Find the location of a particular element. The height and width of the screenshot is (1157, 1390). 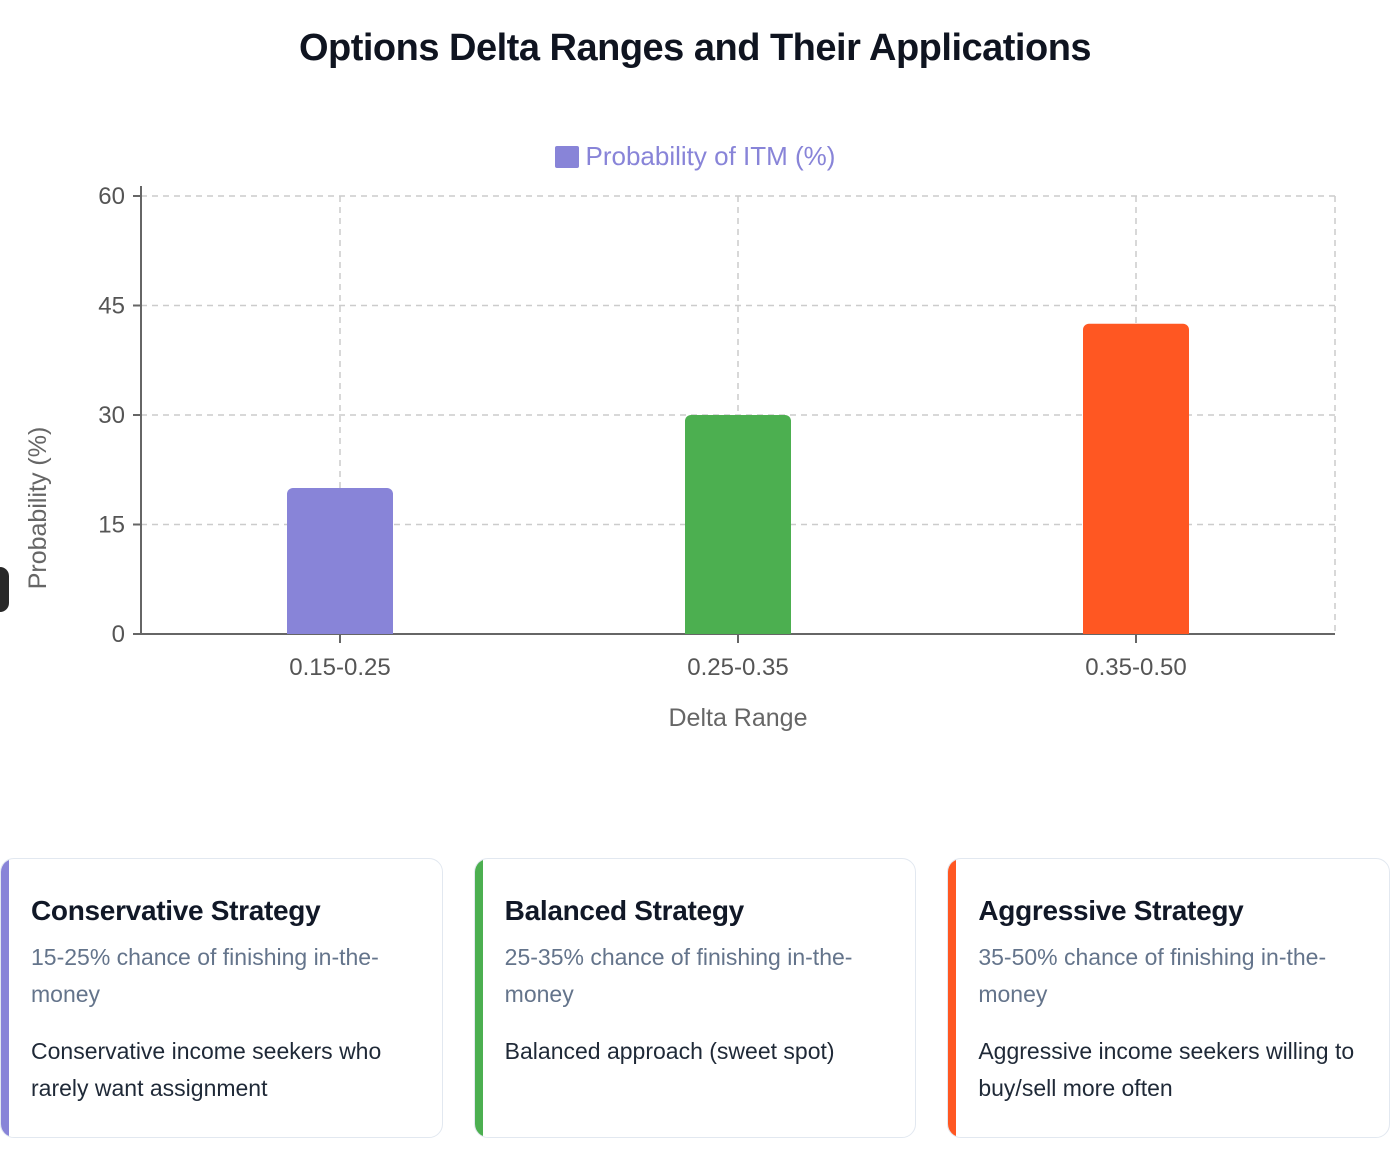

x-tick-label: 0.15-0.25 is located at coordinates (339, 667).